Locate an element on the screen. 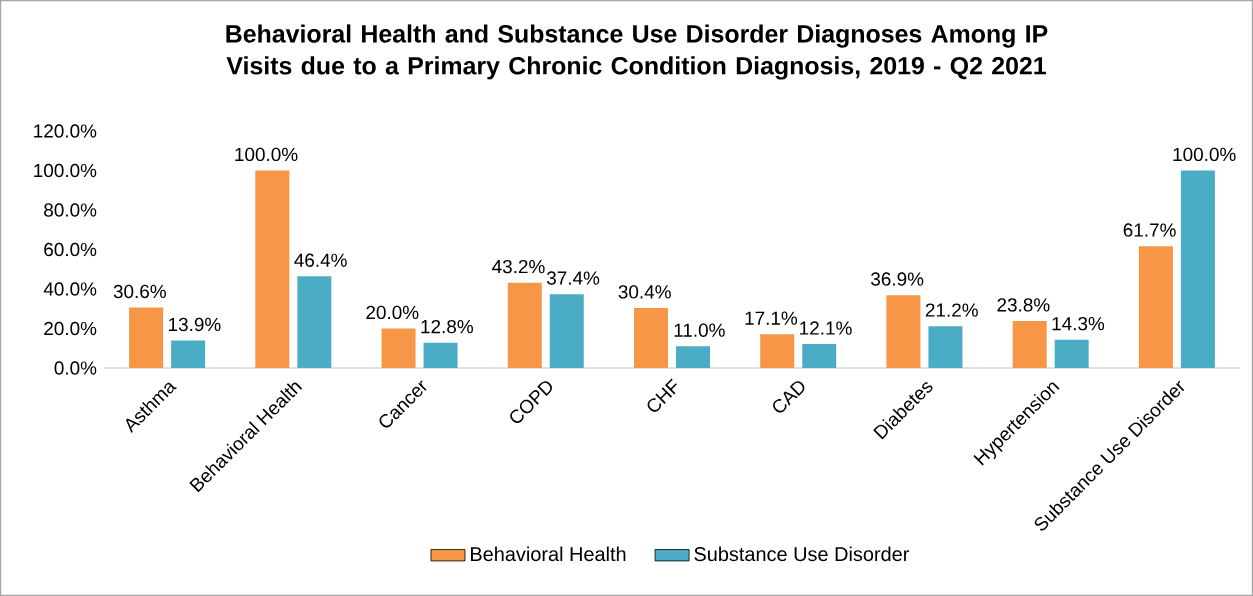 The image size is (1253, 596). data-label: 23.8% is located at coordinates (1023, 305).